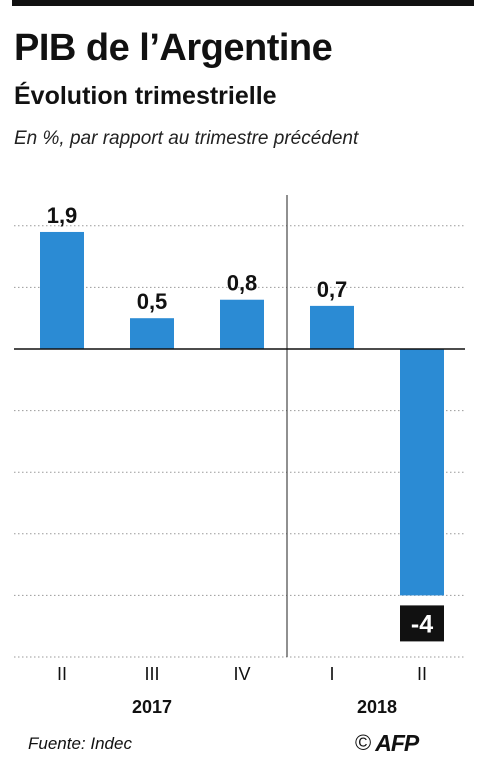  Describe the element at coordinates (173, 48) in the screenshot. I see `chart-title: PIB de l’Argentine` at that location.